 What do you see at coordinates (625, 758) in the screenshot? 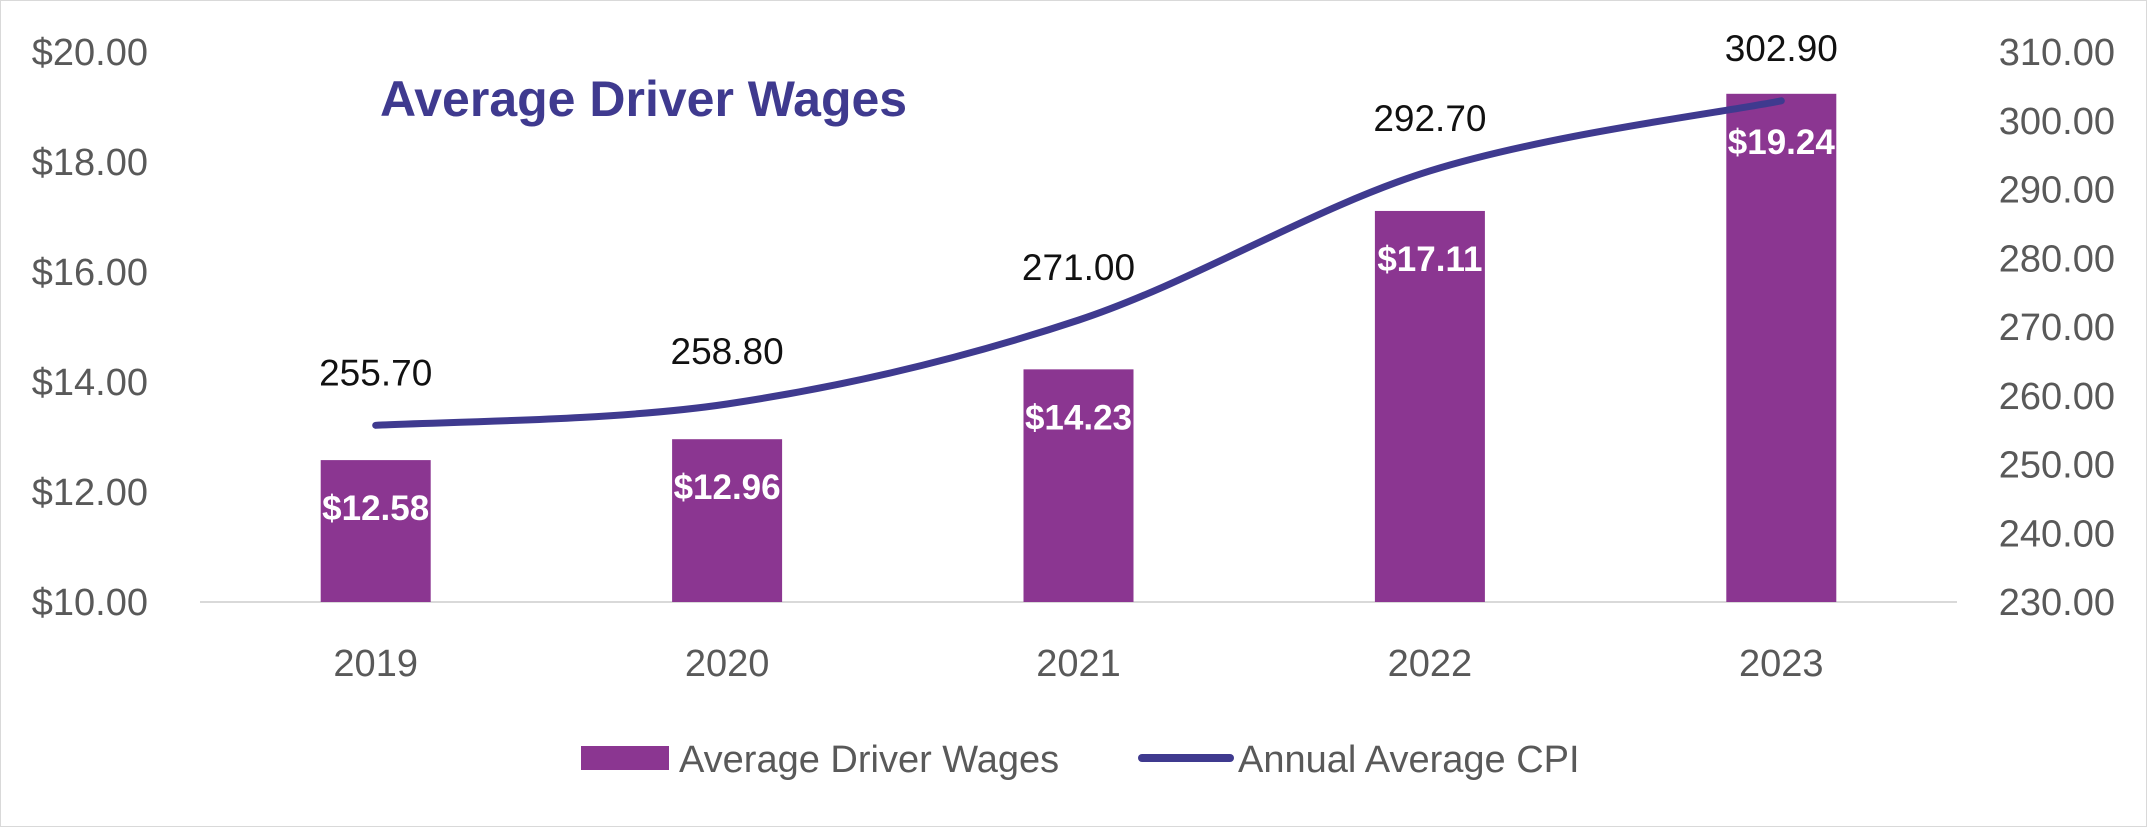
I see `legend-bar-swatch` at bounding box center [625, 758].